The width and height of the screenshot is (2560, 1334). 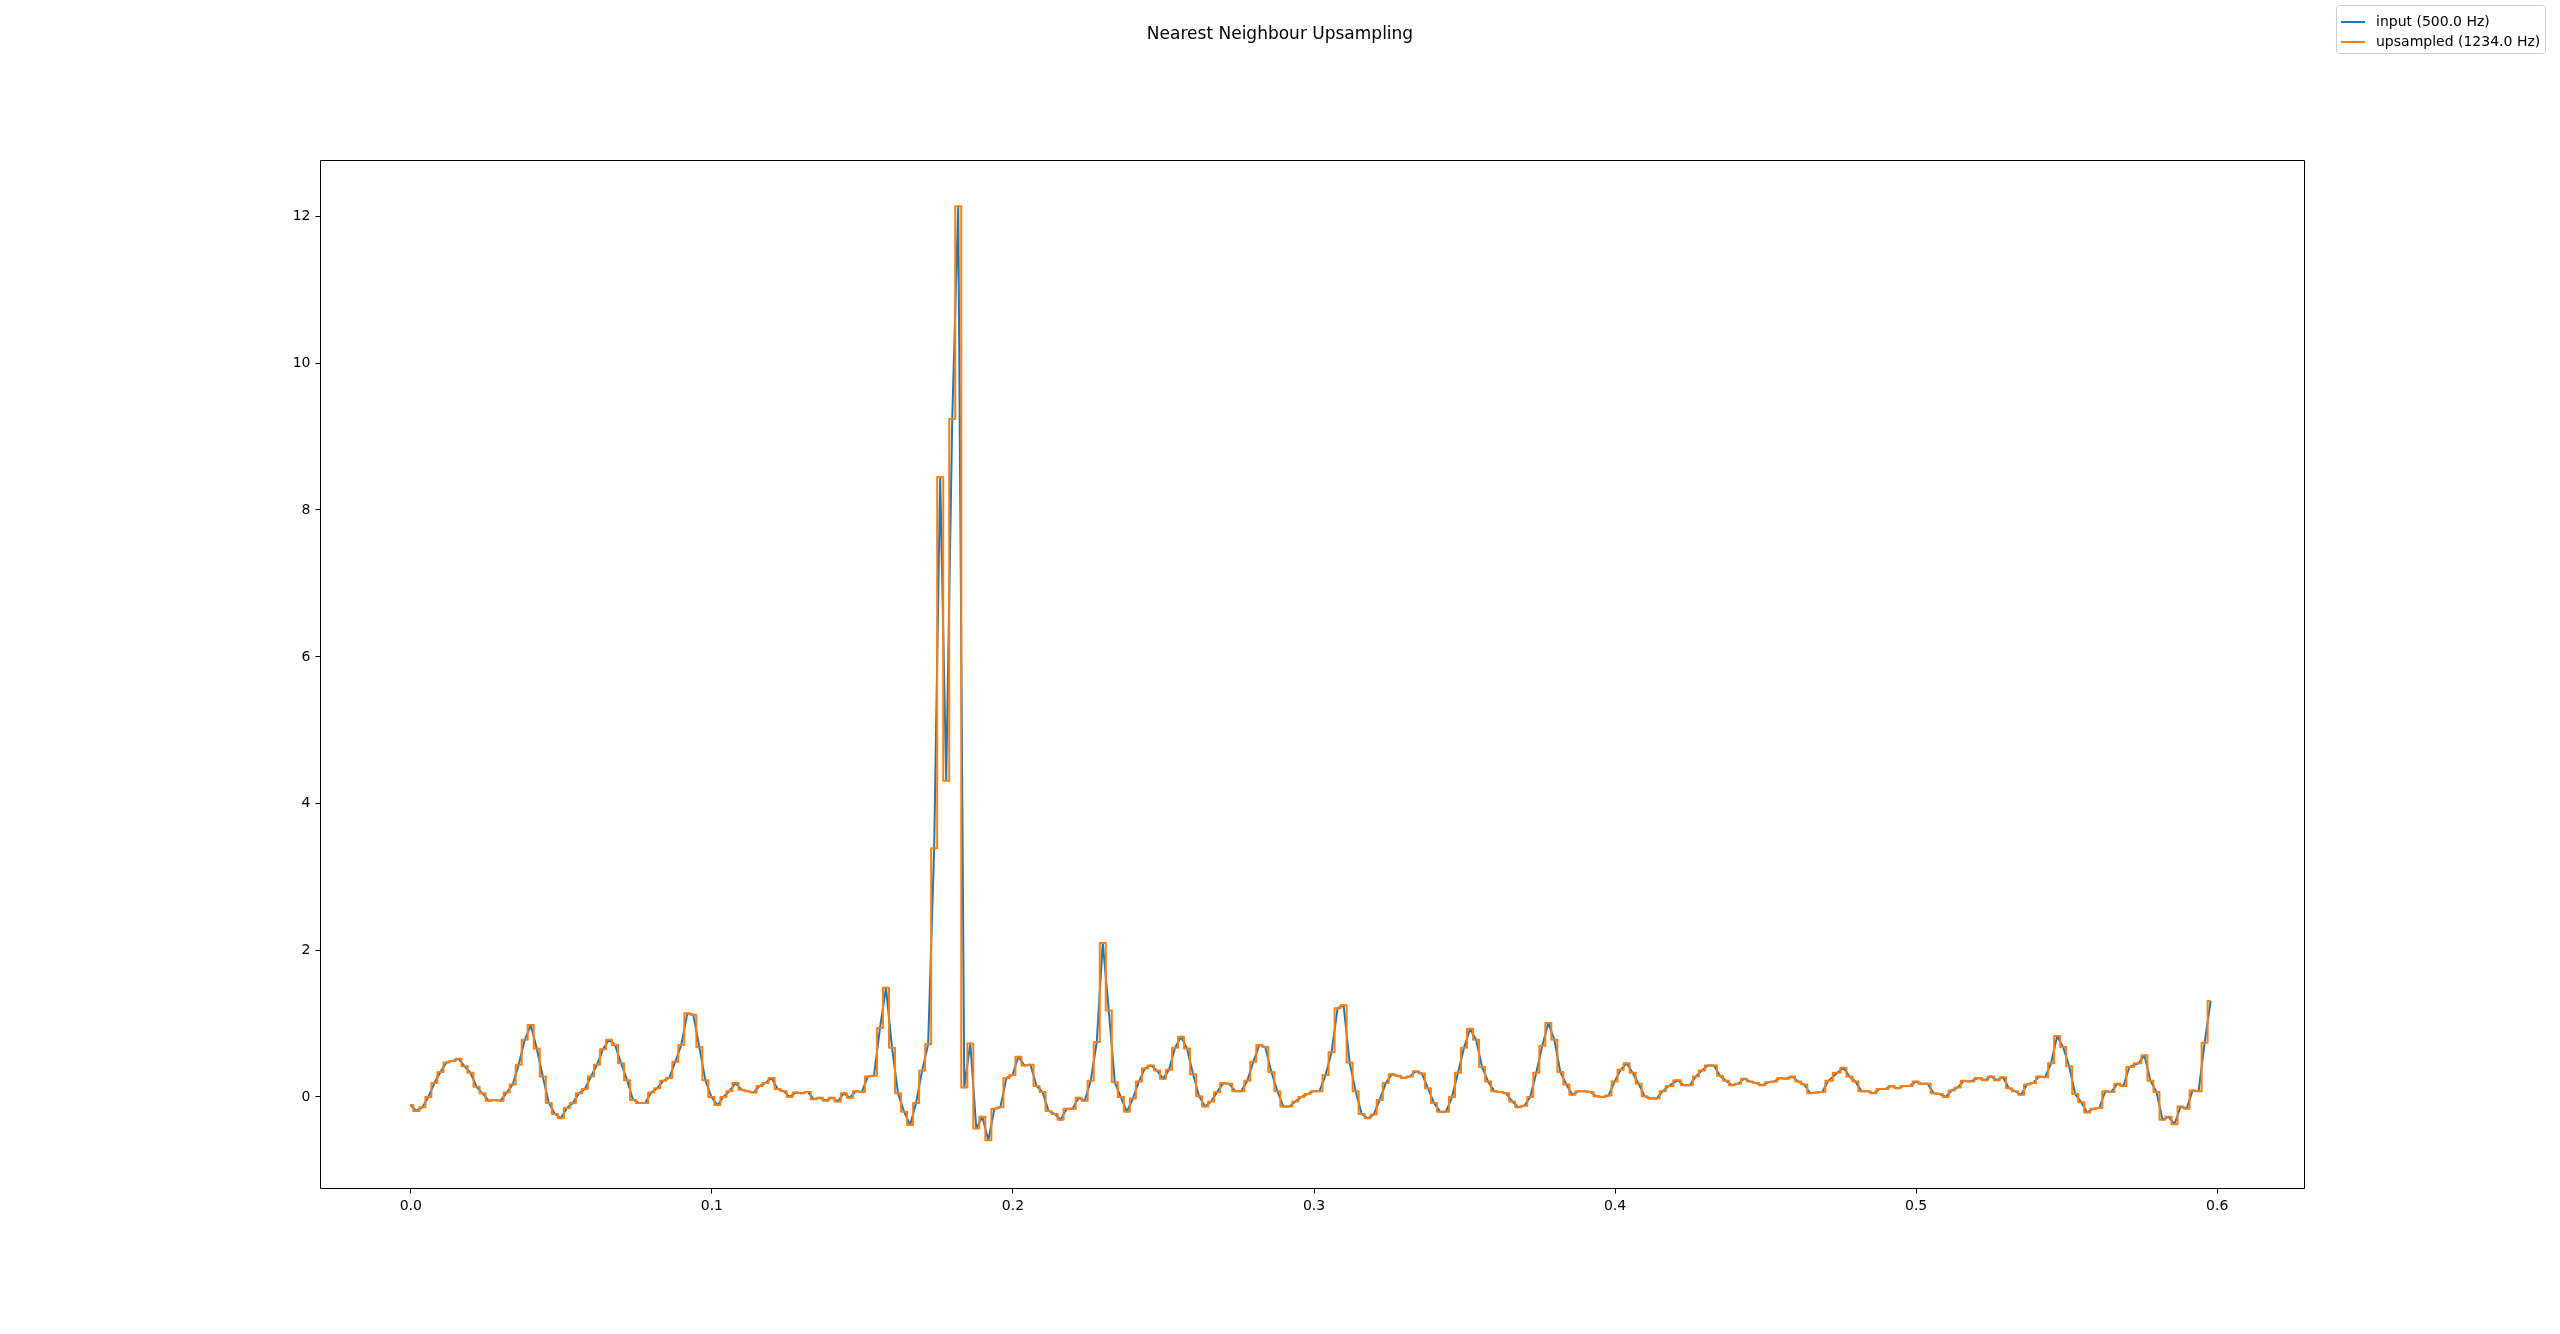 I want to click on x-tick-label: 0.6, so click(x=2217, y=1204).